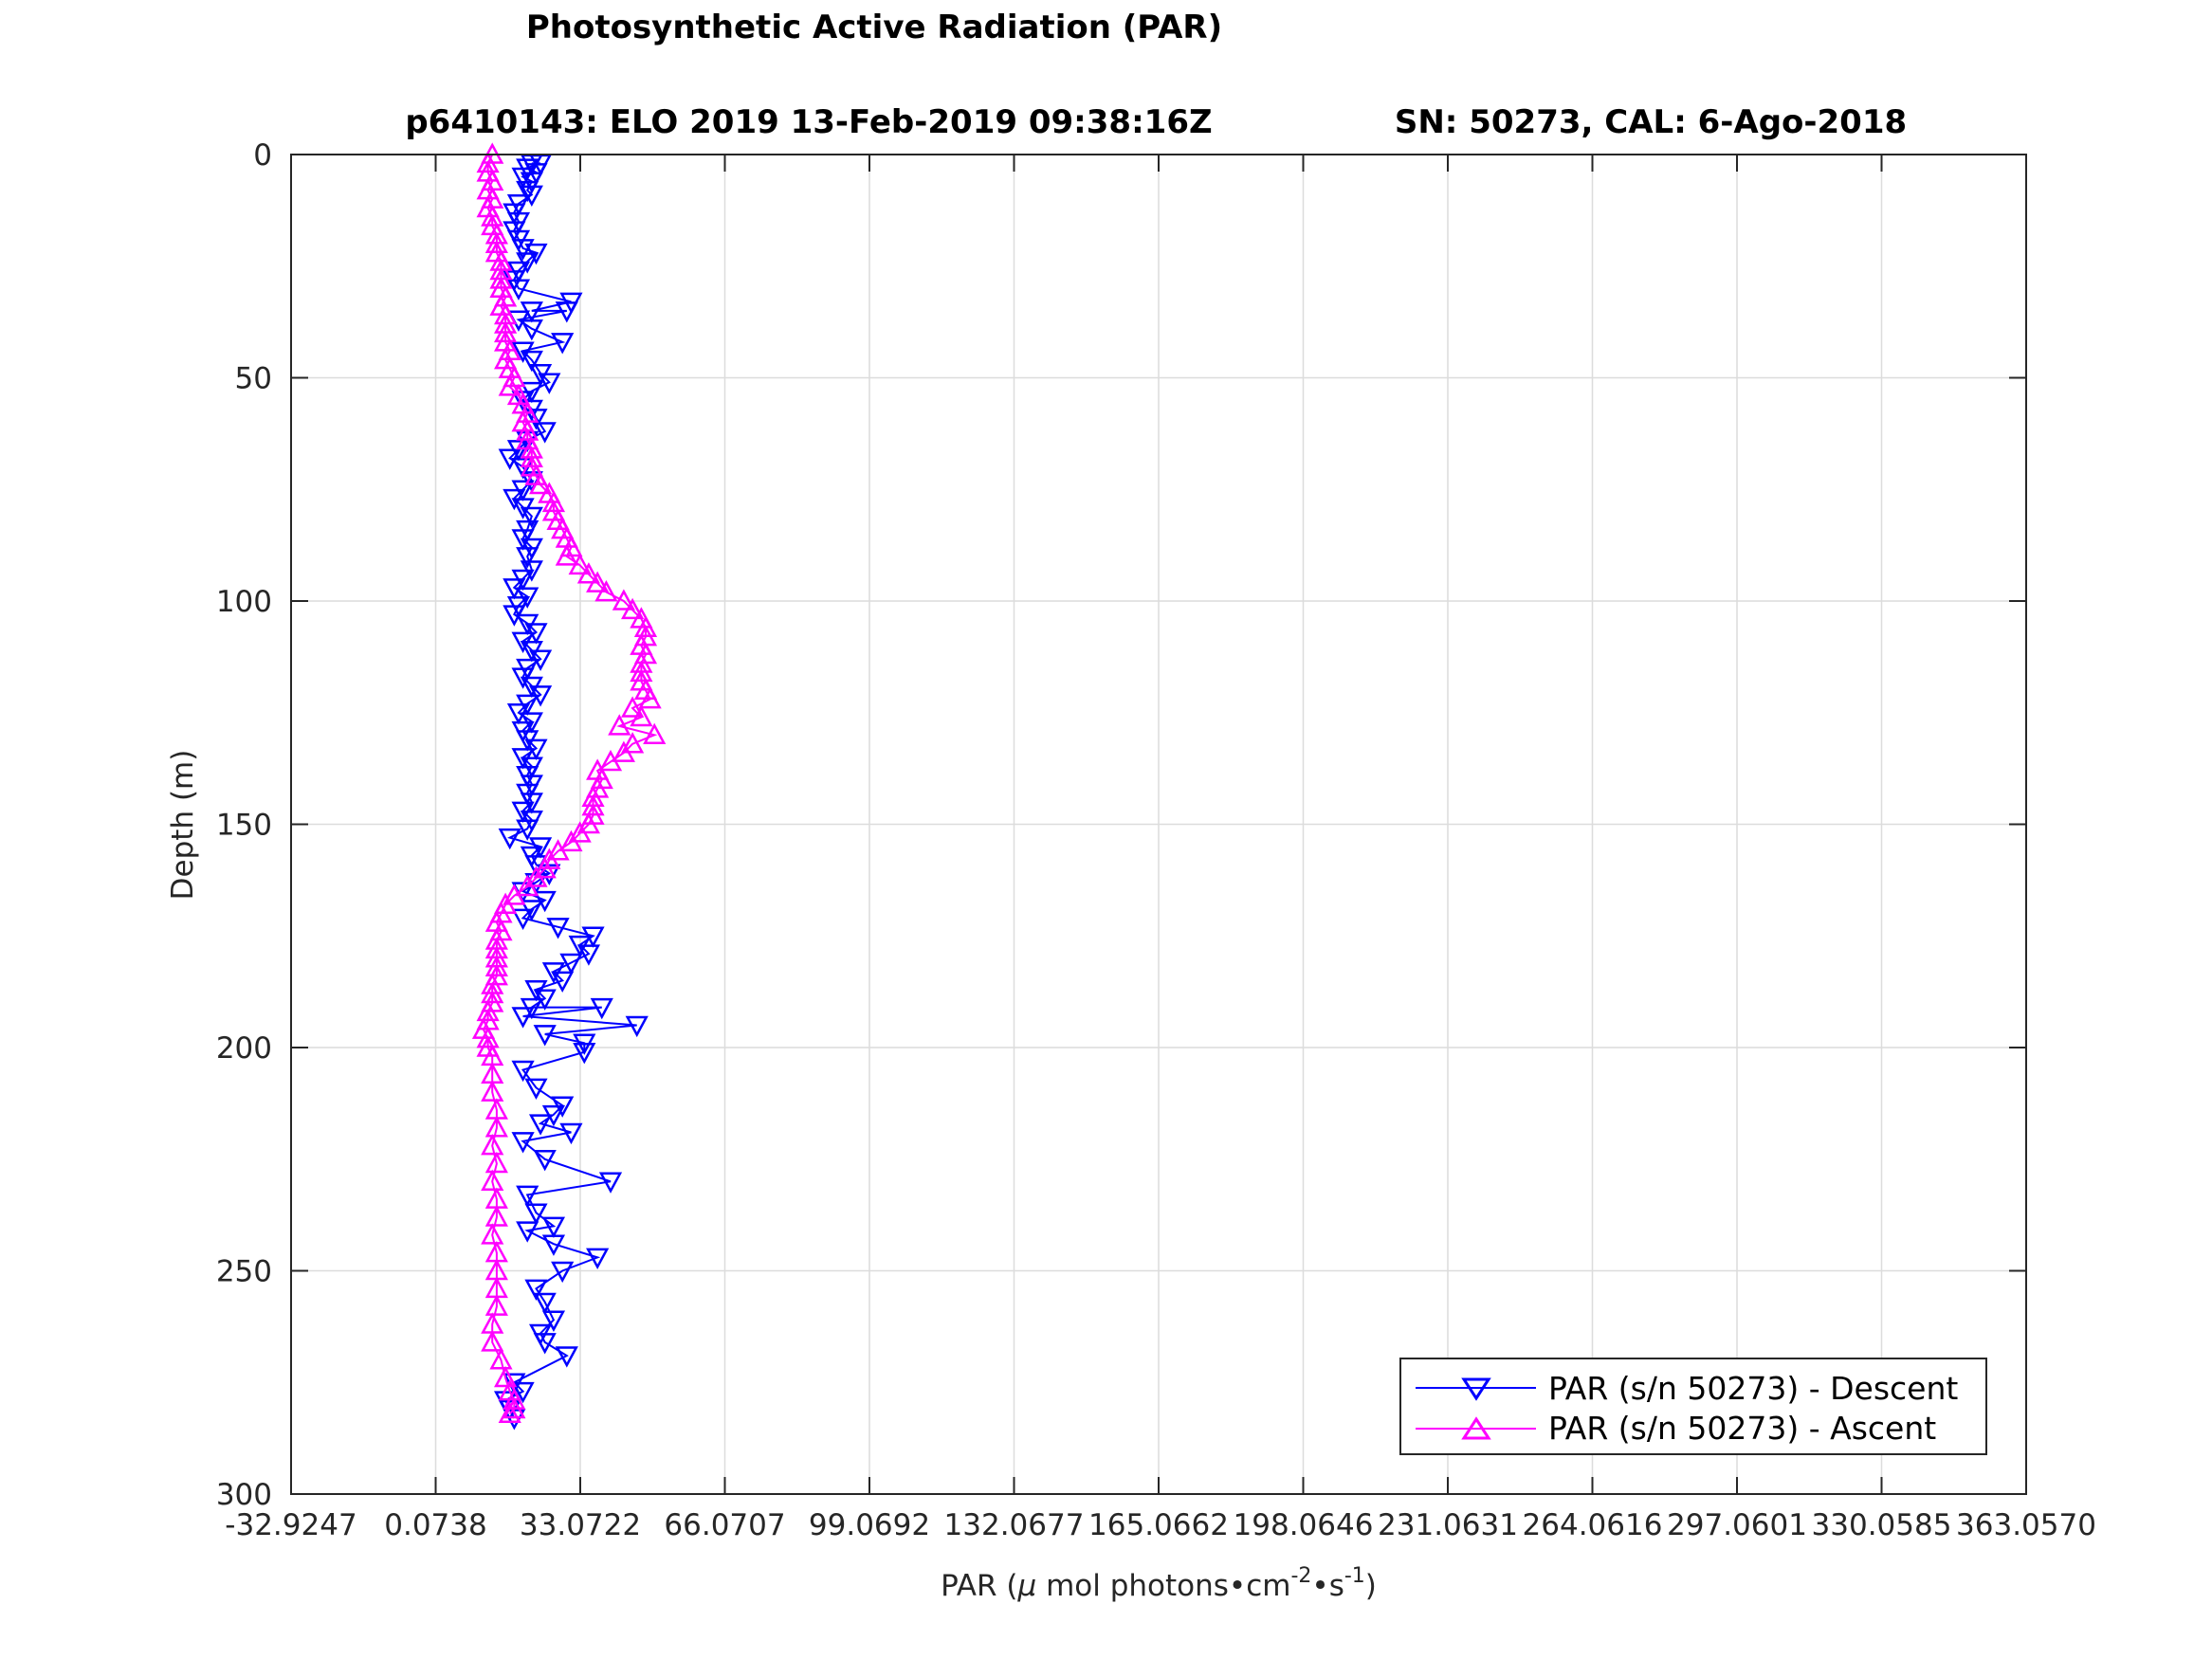 Image resolution: width=2212 pixels, height=1659 pixels. I want to click on x-tick-label: 99.0692, so click(869, 1525).